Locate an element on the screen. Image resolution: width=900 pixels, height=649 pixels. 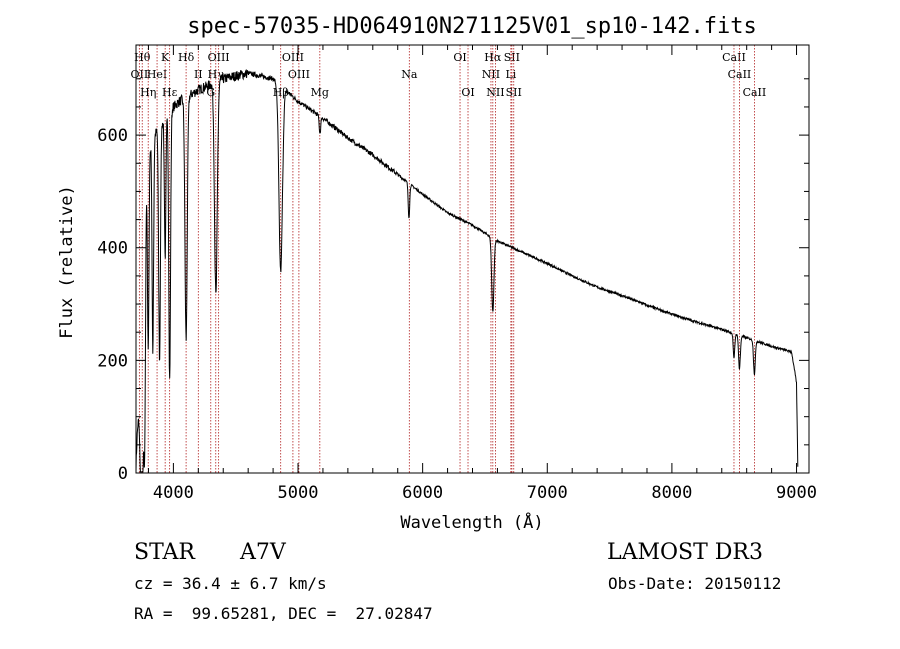
object-type: STAR is located at coordinates (164, 552).